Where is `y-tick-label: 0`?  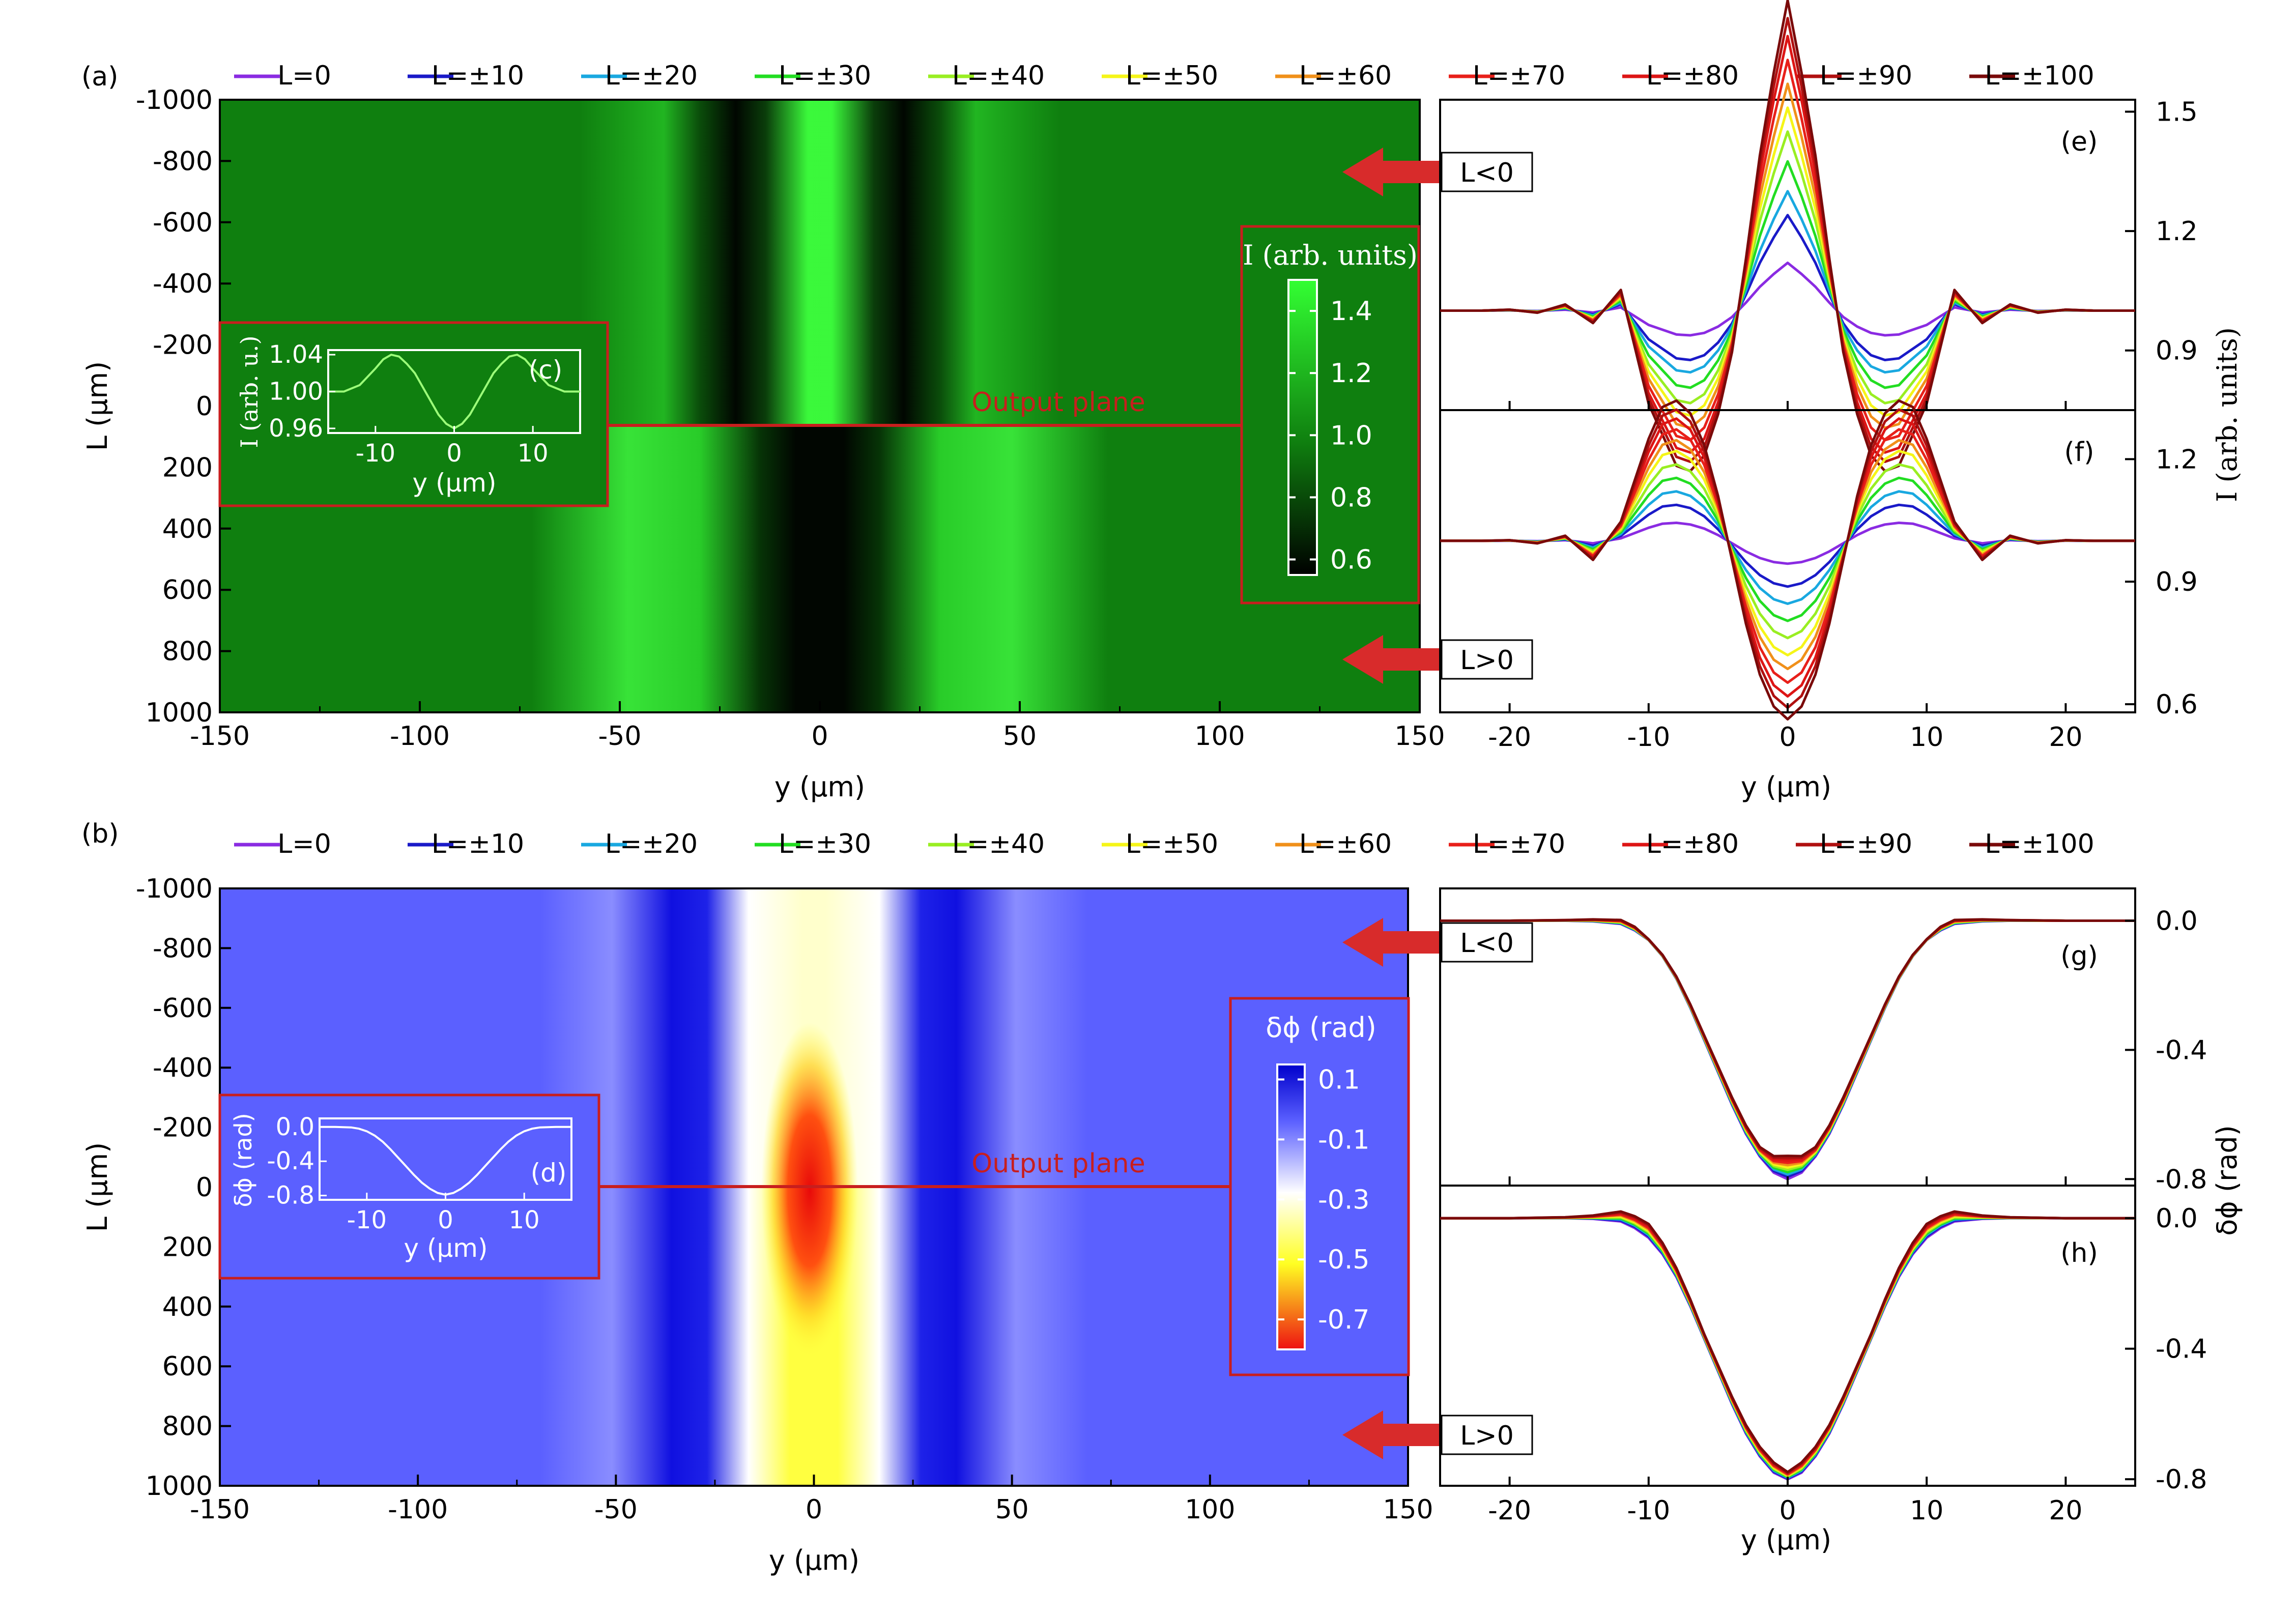 y-tick-label: 0 is located at coordinates (205, 1187).